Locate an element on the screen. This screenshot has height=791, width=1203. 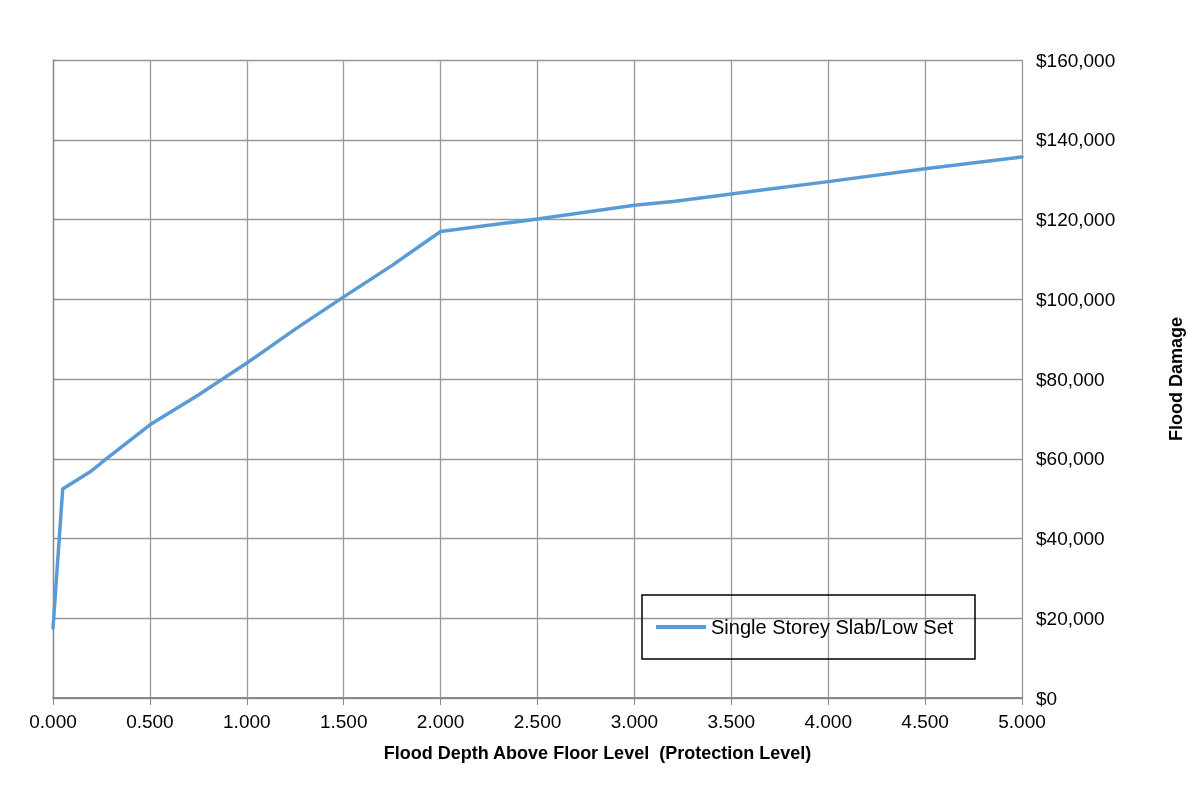
y-tick-label: $20,000 is located at coordinates (1070, 618).